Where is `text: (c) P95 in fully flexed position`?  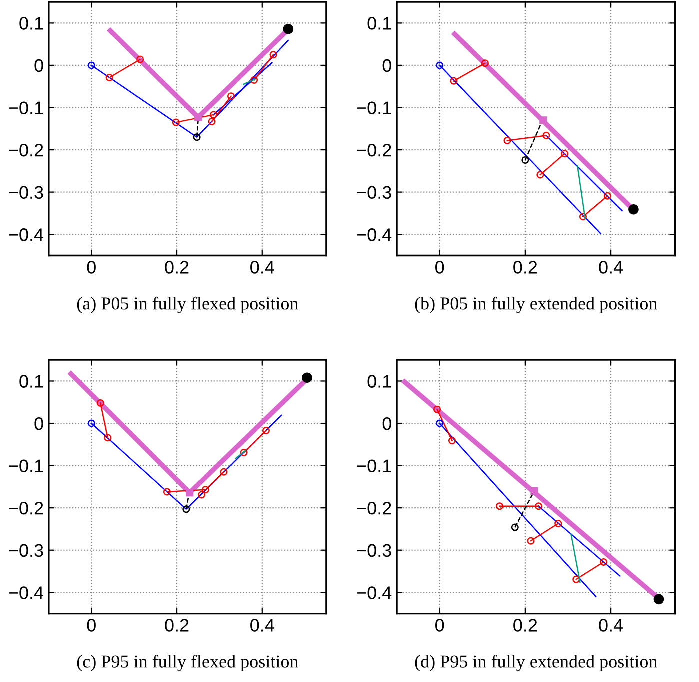 text: (c) P95 in fully flexed position is located at coordinates (187, 663).